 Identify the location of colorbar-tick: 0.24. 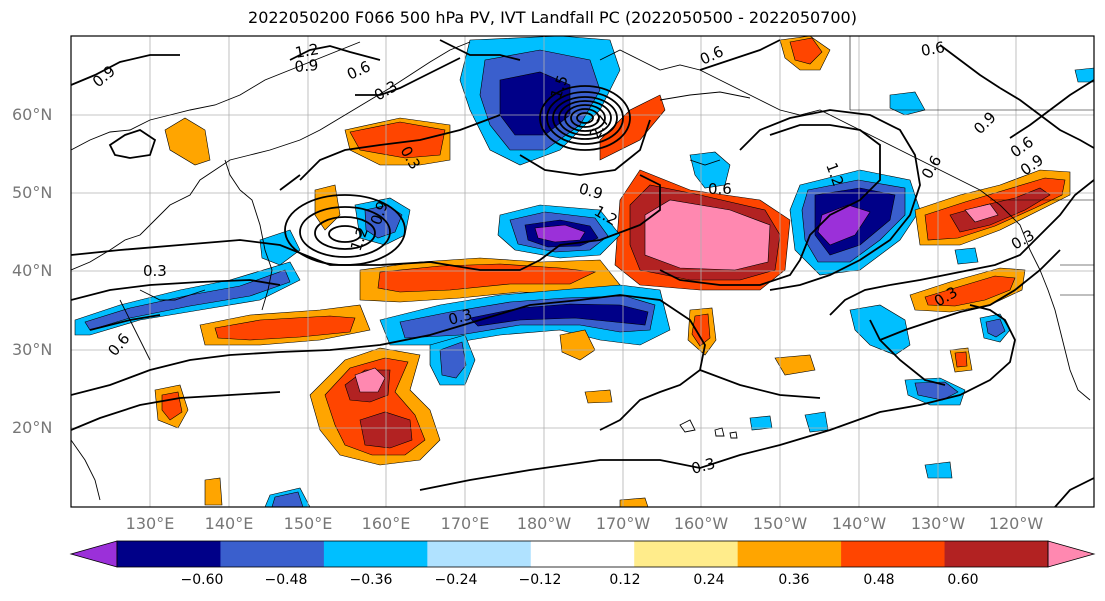
(709, 580).